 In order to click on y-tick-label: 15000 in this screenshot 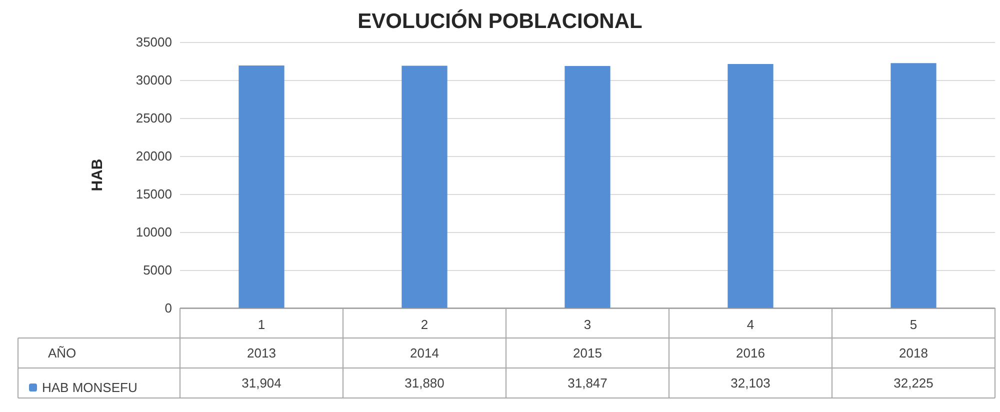, I will do `click(154, 194)`.